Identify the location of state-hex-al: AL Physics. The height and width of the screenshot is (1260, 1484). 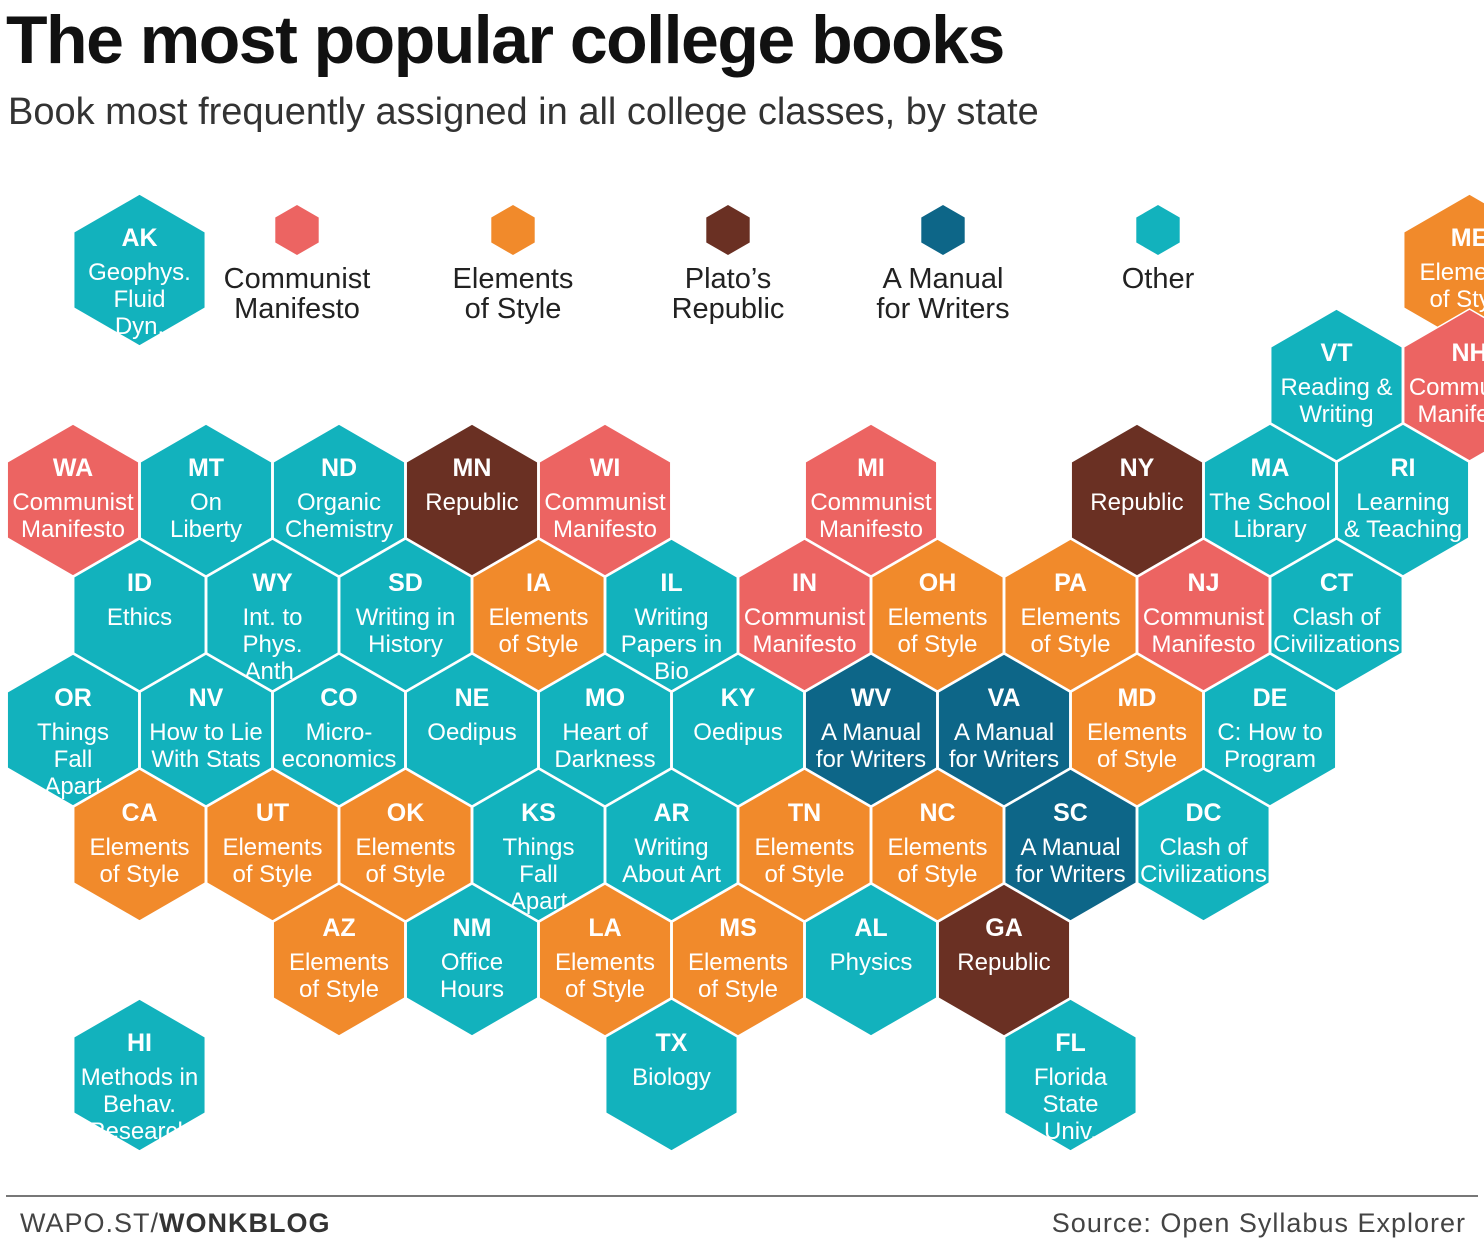
(871, 960).